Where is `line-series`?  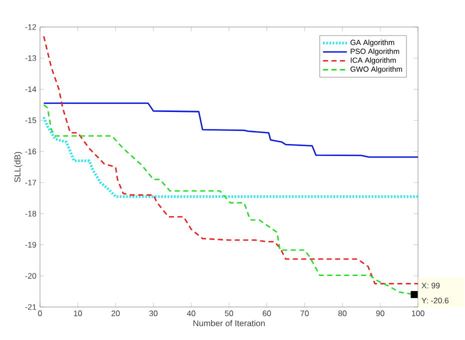
line-series is located at coordinates (230, 130).